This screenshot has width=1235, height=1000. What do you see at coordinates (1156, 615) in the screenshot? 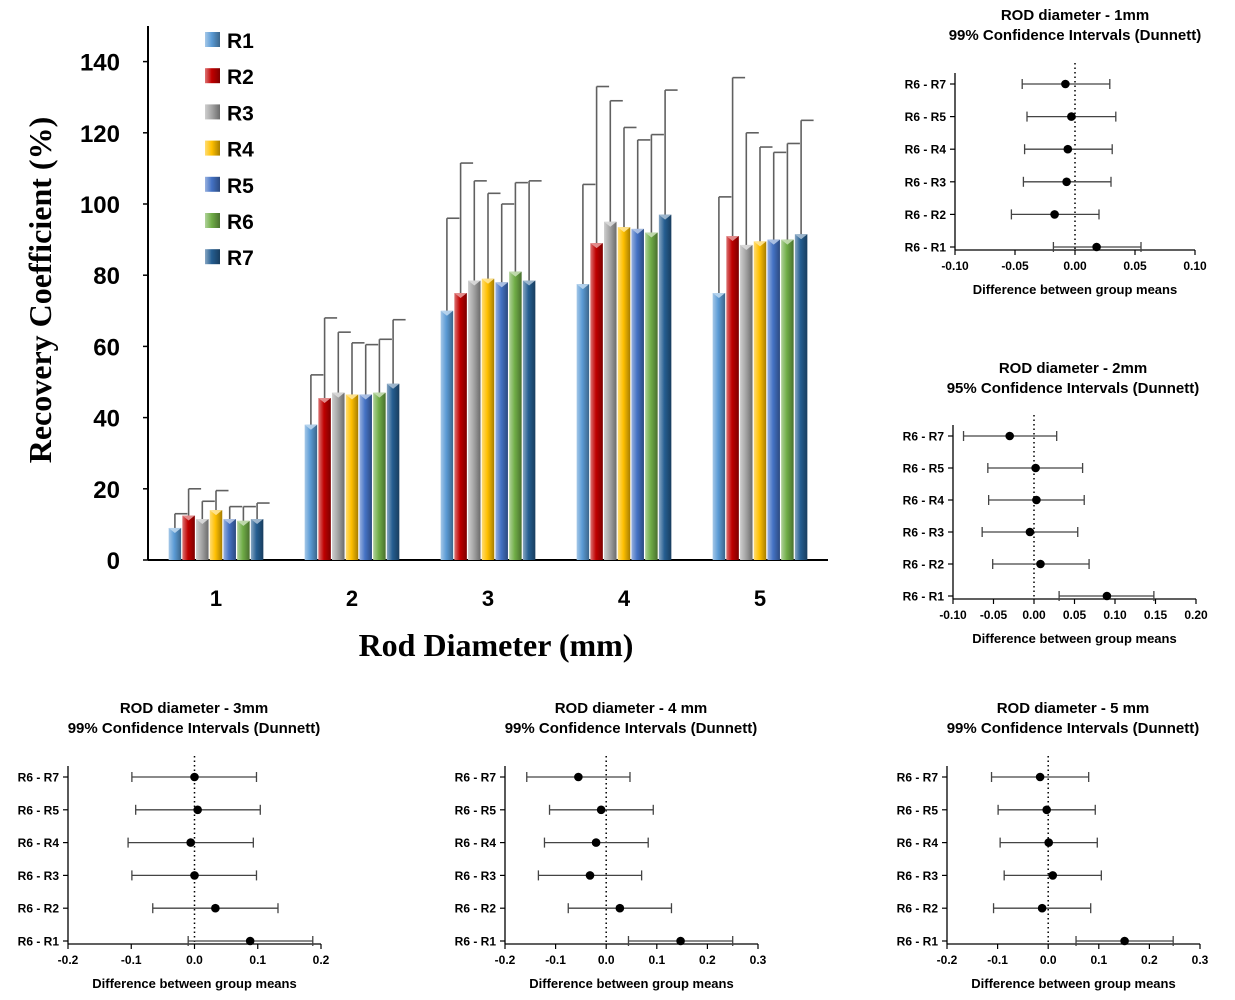
I see `x-tick-label: 0.15` at bounding box center [1156, 615].